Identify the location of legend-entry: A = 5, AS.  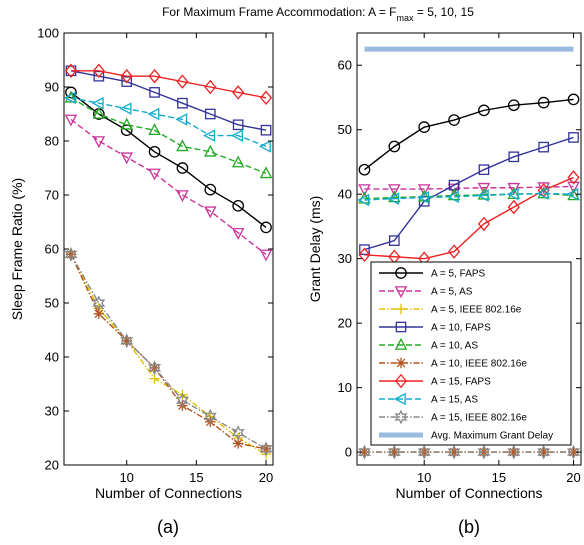
(426, 292).